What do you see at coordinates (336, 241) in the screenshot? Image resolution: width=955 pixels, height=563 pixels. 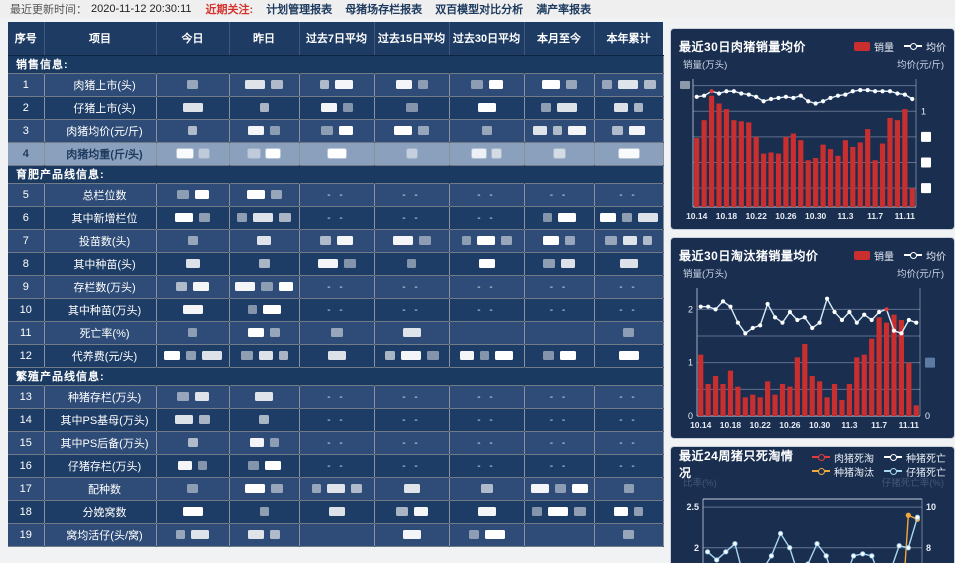 I see `table-row: 7 投苗数(头)` at bounding box center [336, 241].